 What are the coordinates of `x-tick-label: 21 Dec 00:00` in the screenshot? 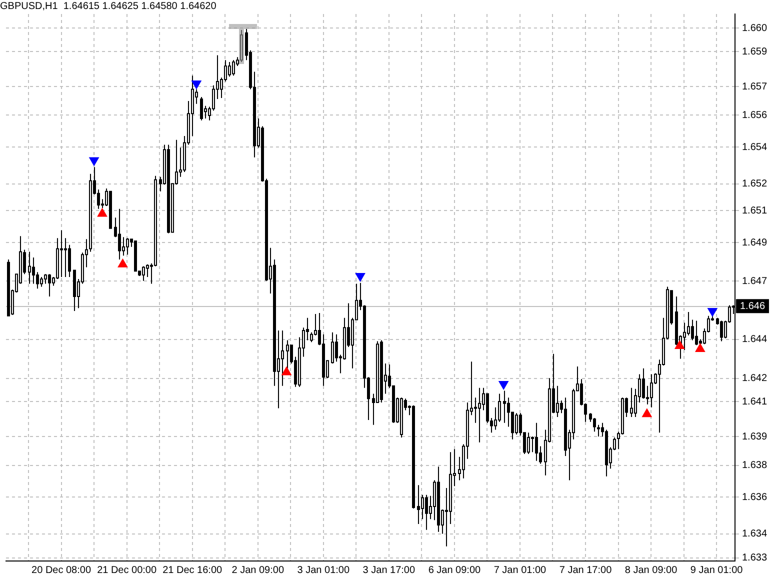 It's located at (127, 570).